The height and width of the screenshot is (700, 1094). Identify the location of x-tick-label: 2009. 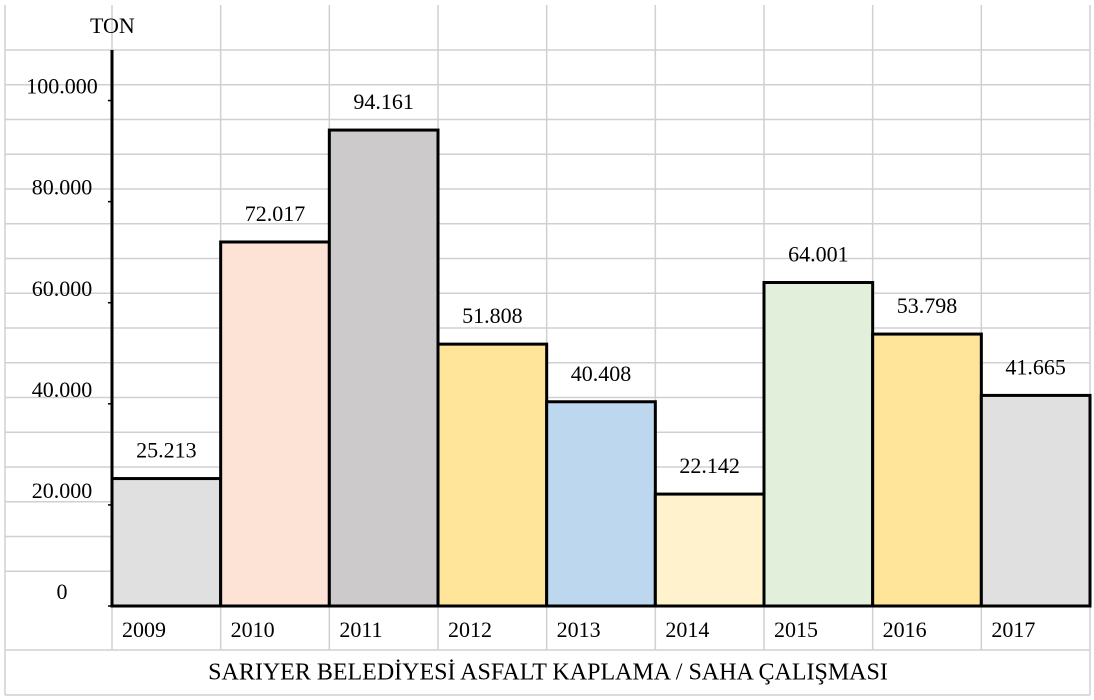
(144, 629).